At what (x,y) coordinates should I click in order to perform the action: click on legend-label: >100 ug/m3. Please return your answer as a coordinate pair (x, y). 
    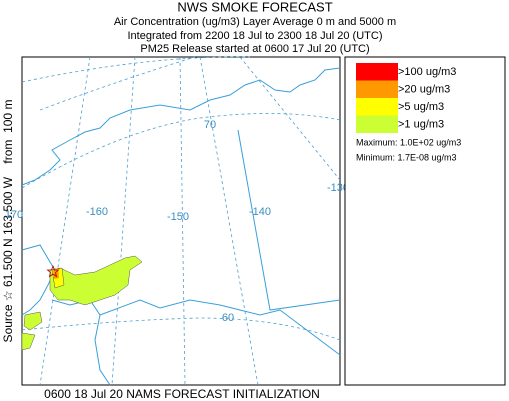
    Looking at the image, I should click on (427, 72).